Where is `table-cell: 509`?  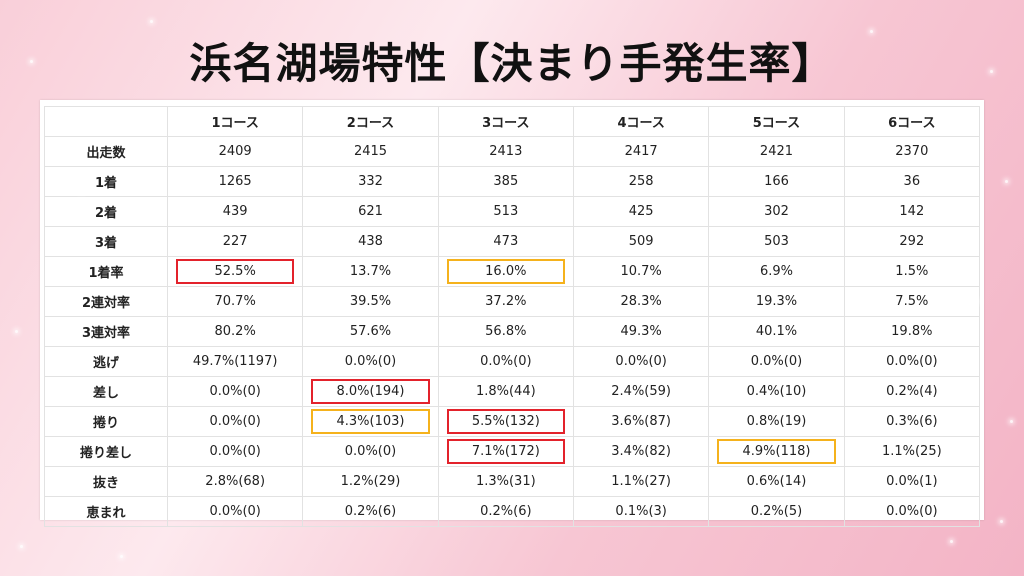 table-cell: 509 is located at coordinates (641, 241).